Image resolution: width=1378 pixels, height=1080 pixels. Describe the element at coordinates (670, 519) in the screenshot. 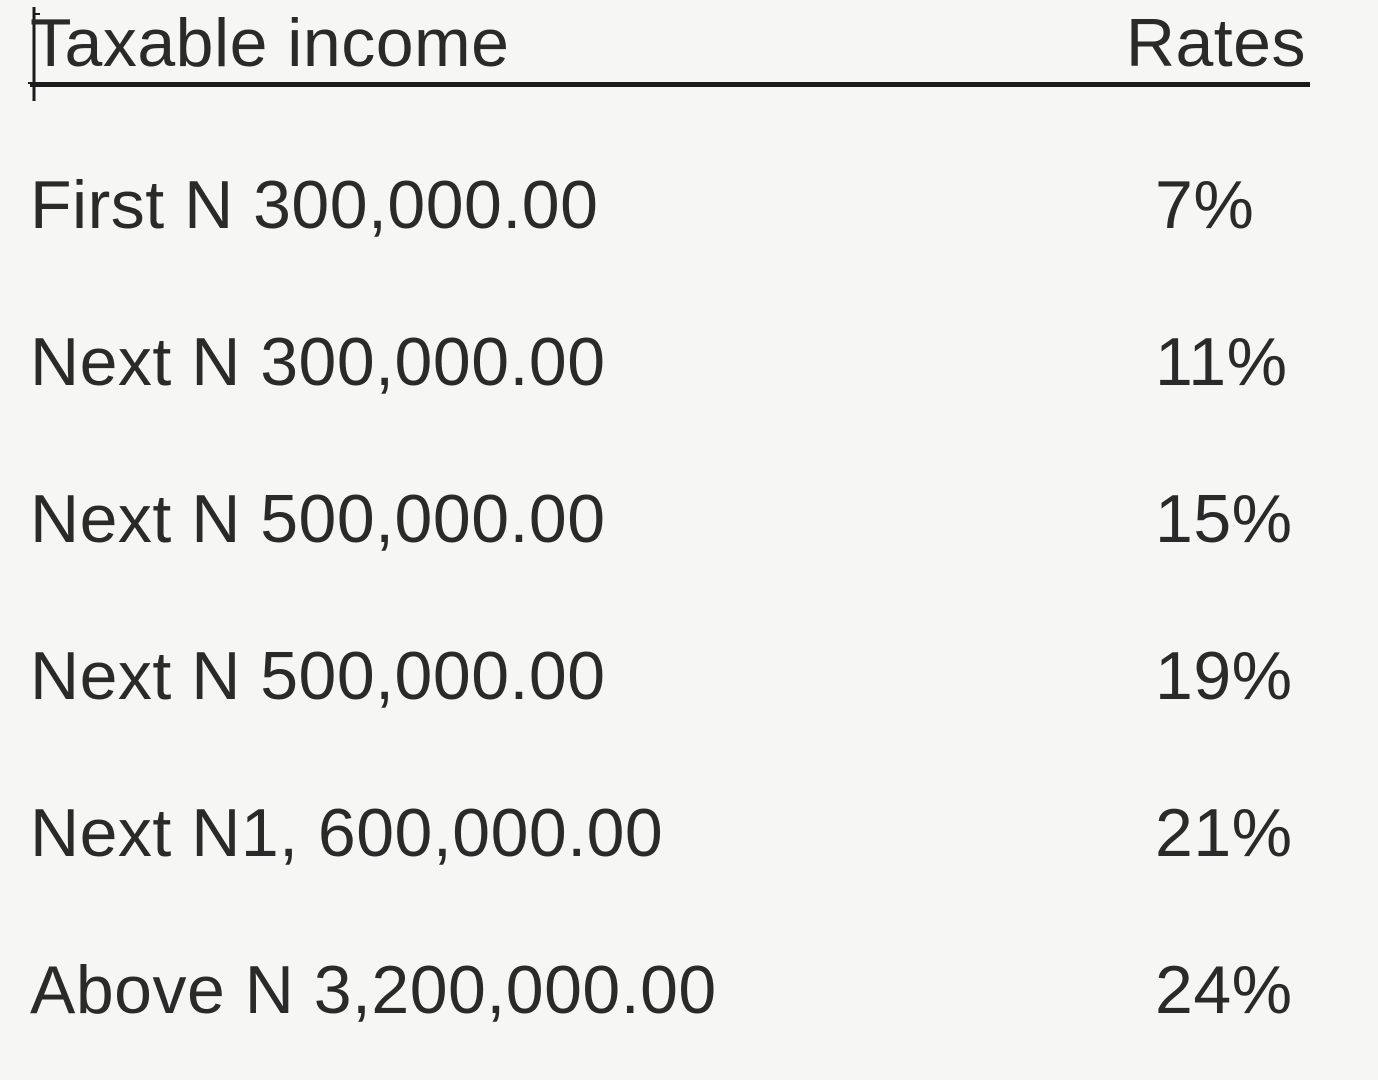

I see `table-row: Next N 500,000.00 15%` at that location.